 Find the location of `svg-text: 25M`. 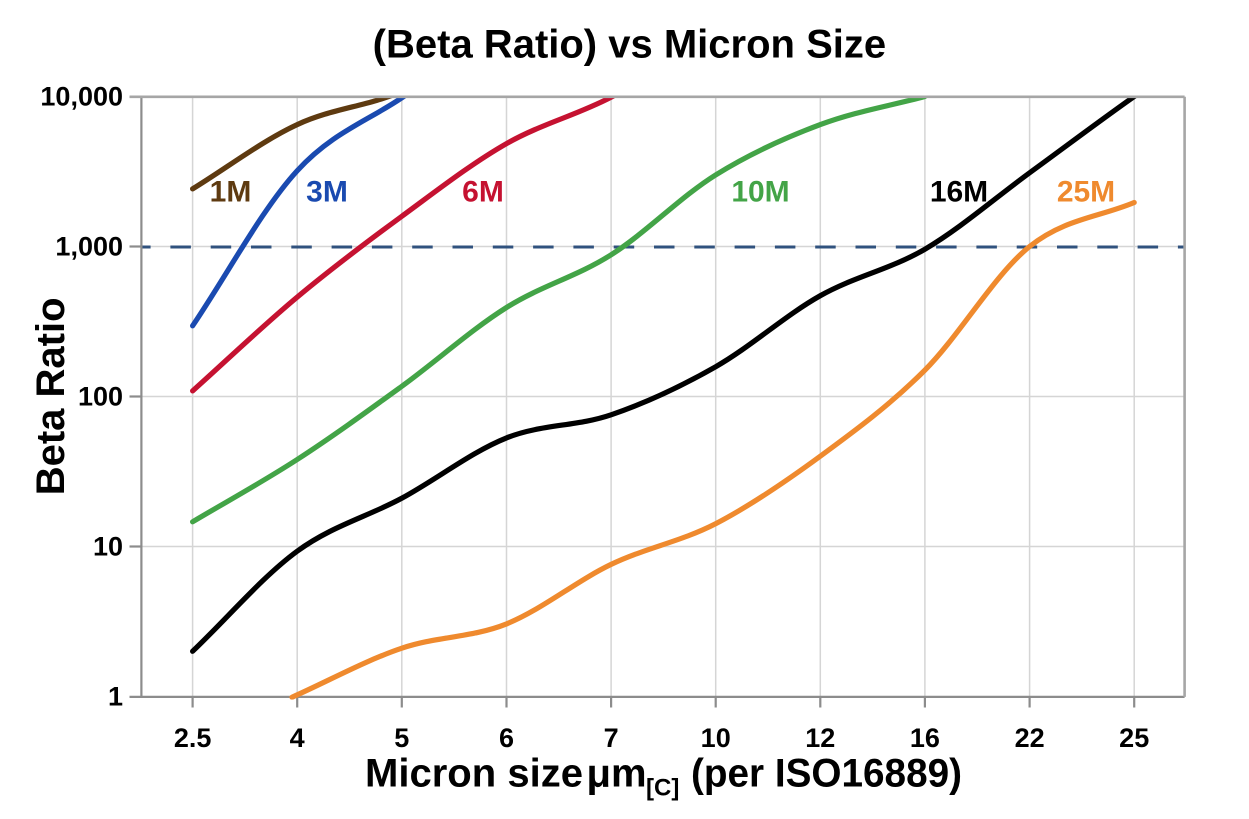

svg-text: 25M is located at coordinates (1086, 191).